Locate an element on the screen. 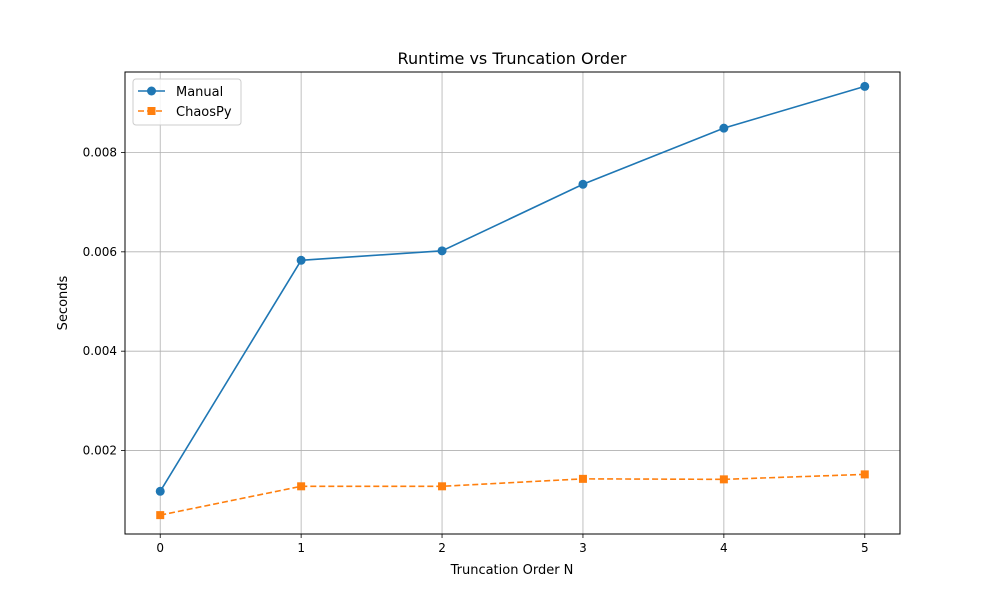 The width and height of the screenshot is (1000, 604). x-tick-label: 4 is located at coordinates (724, 548).